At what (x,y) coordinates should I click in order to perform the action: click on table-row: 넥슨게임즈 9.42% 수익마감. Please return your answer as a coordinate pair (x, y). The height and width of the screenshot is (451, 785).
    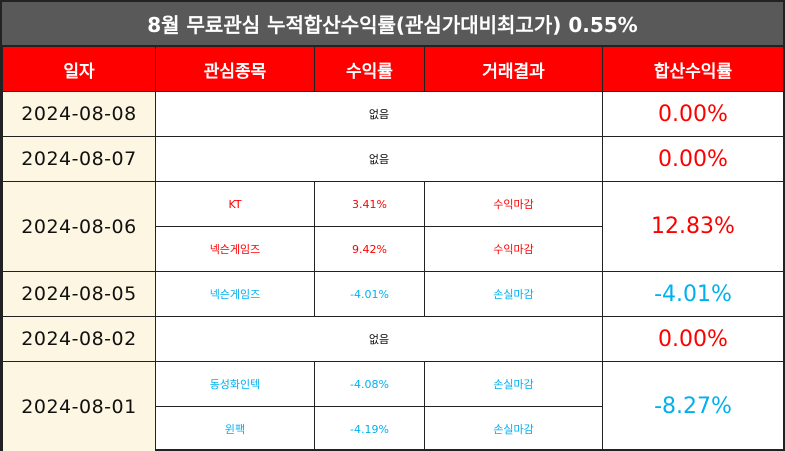
    Looking at the image, I should click on (393, 249).